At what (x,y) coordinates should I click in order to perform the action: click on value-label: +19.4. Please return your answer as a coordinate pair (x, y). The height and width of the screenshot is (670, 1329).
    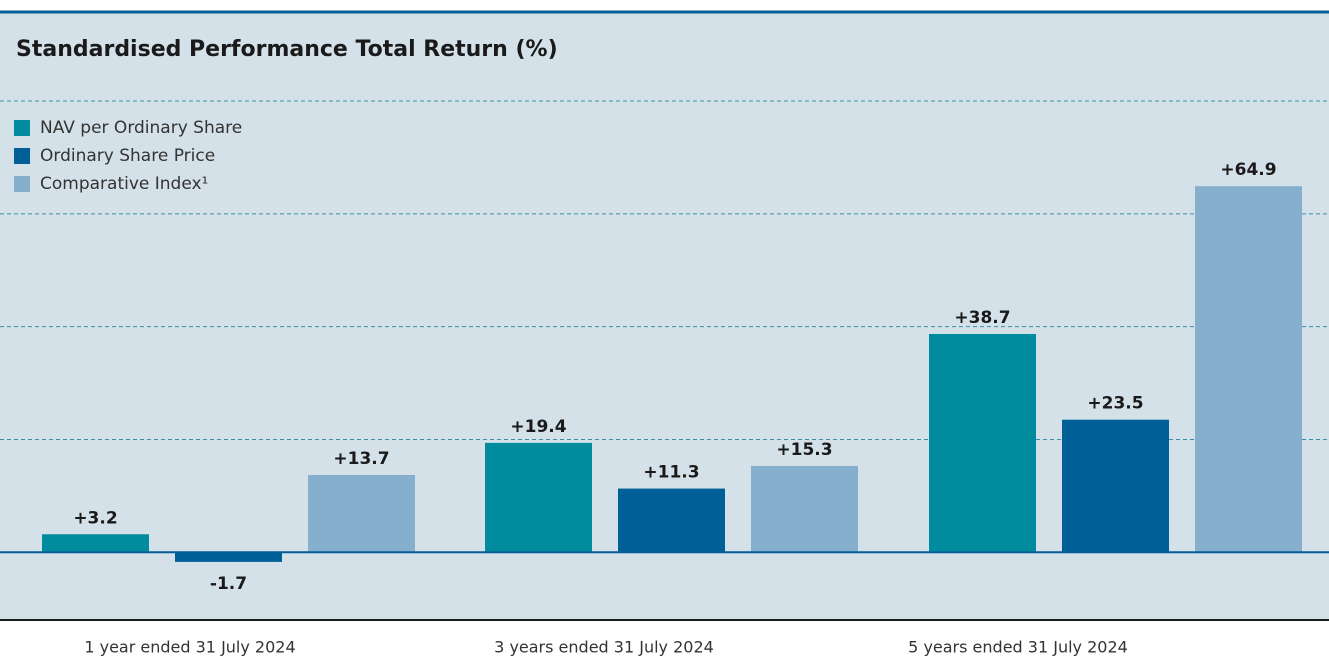
    Looking at the image, I should click on (538, 427).